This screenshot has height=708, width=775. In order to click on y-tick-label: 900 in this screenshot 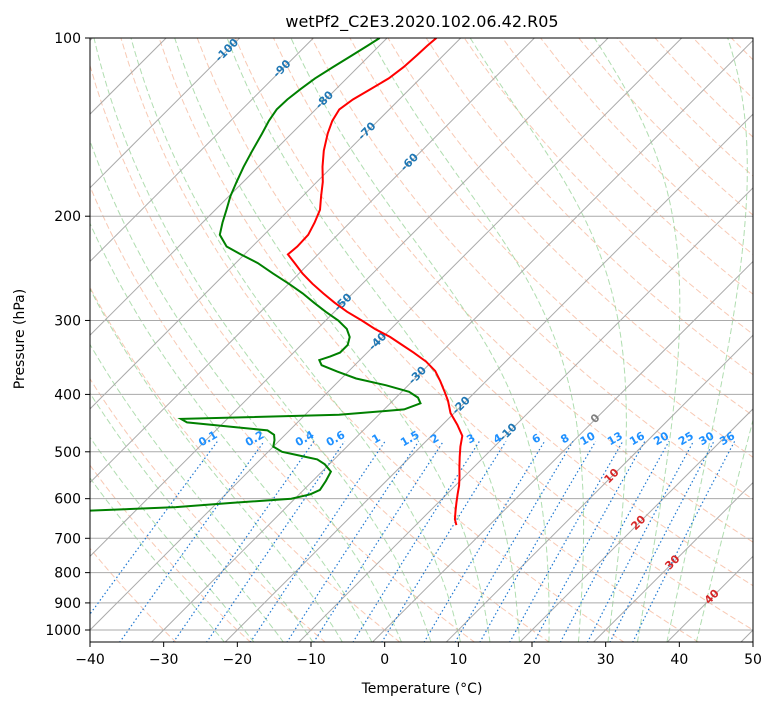, I will do `click(67, 604)`.